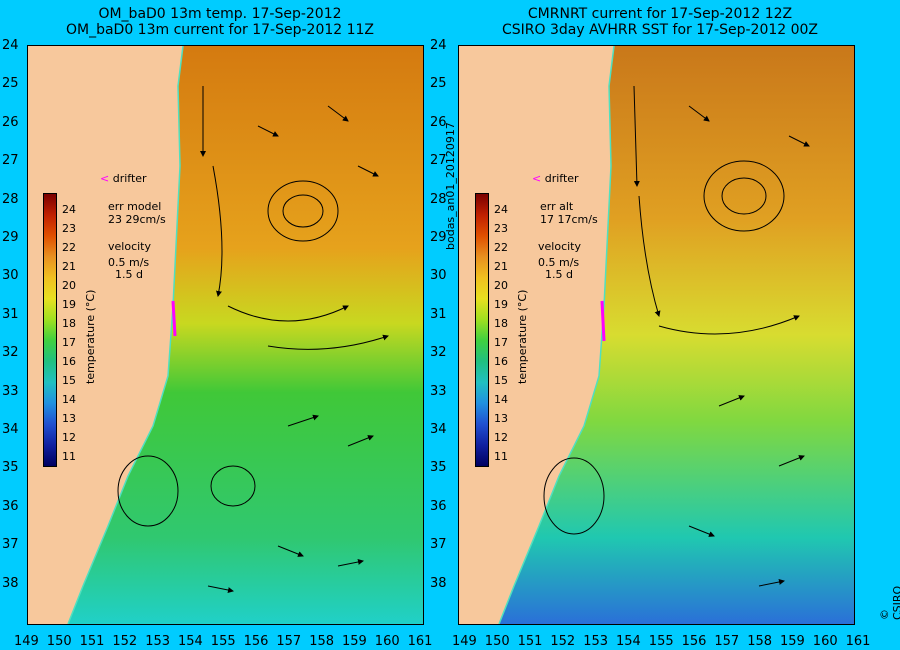  Describe the element at coordinates (90, 336) in the screenshot. I see `left-colorbar-title: temperature (°C)` at that location.